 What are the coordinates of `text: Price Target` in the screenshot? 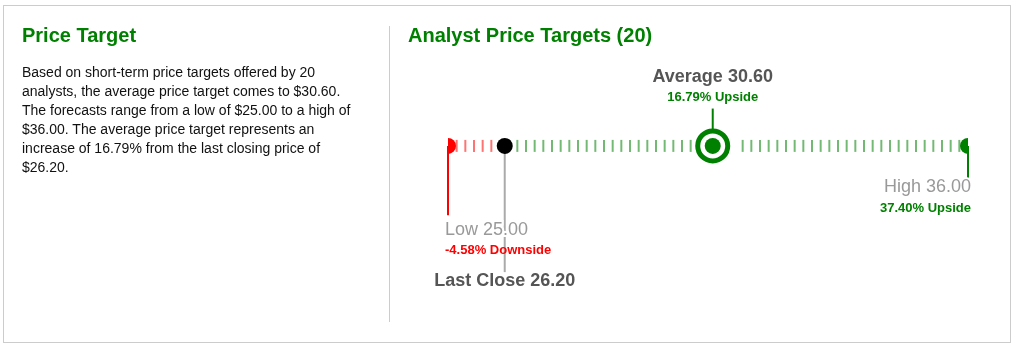 It's located at (80, 35).